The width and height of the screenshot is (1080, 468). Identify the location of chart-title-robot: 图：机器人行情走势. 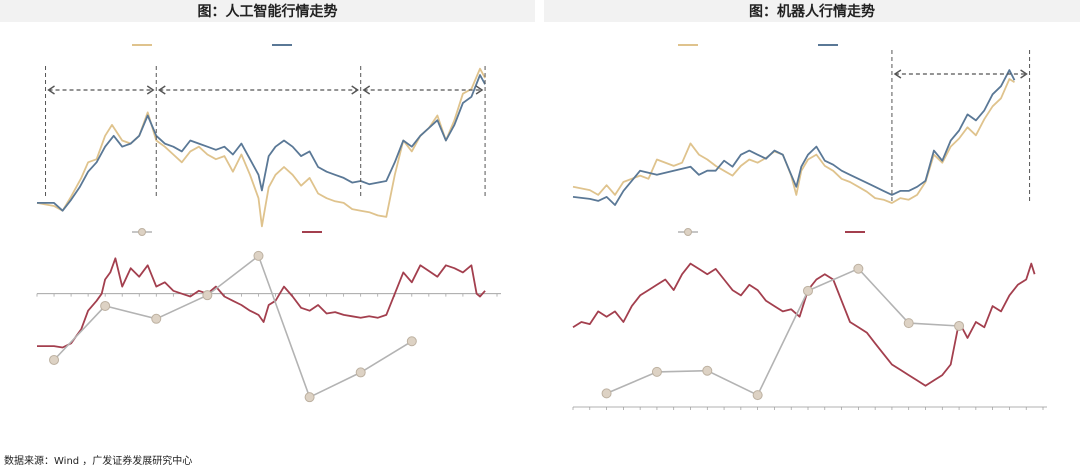
(812, 11).